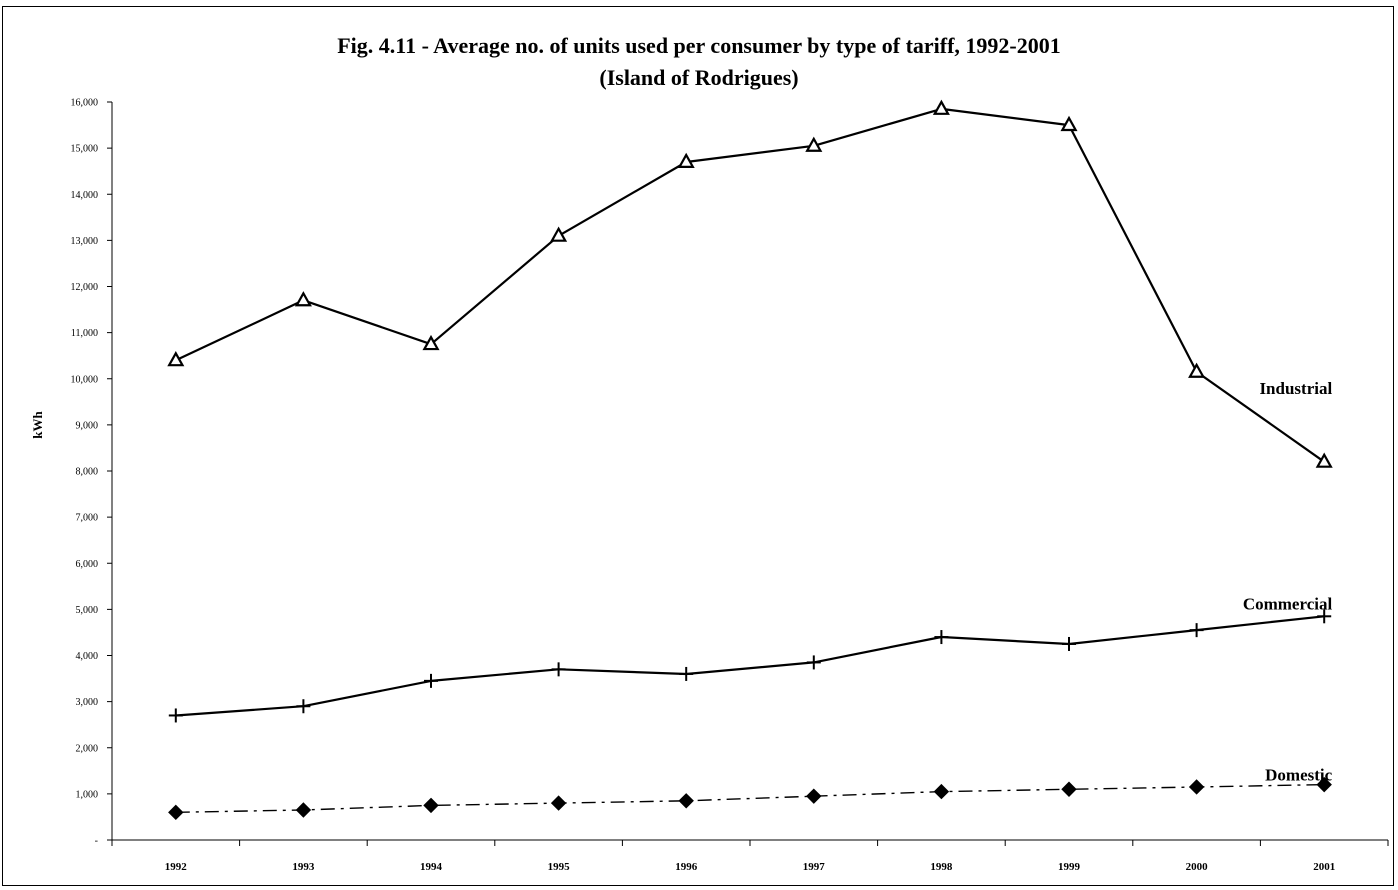 This screenshot has width=1398, height=890. What do you see at coordinates (750, 666) in the screenshot?
I see `commercial-series-line` at bounding box center [750, 666].